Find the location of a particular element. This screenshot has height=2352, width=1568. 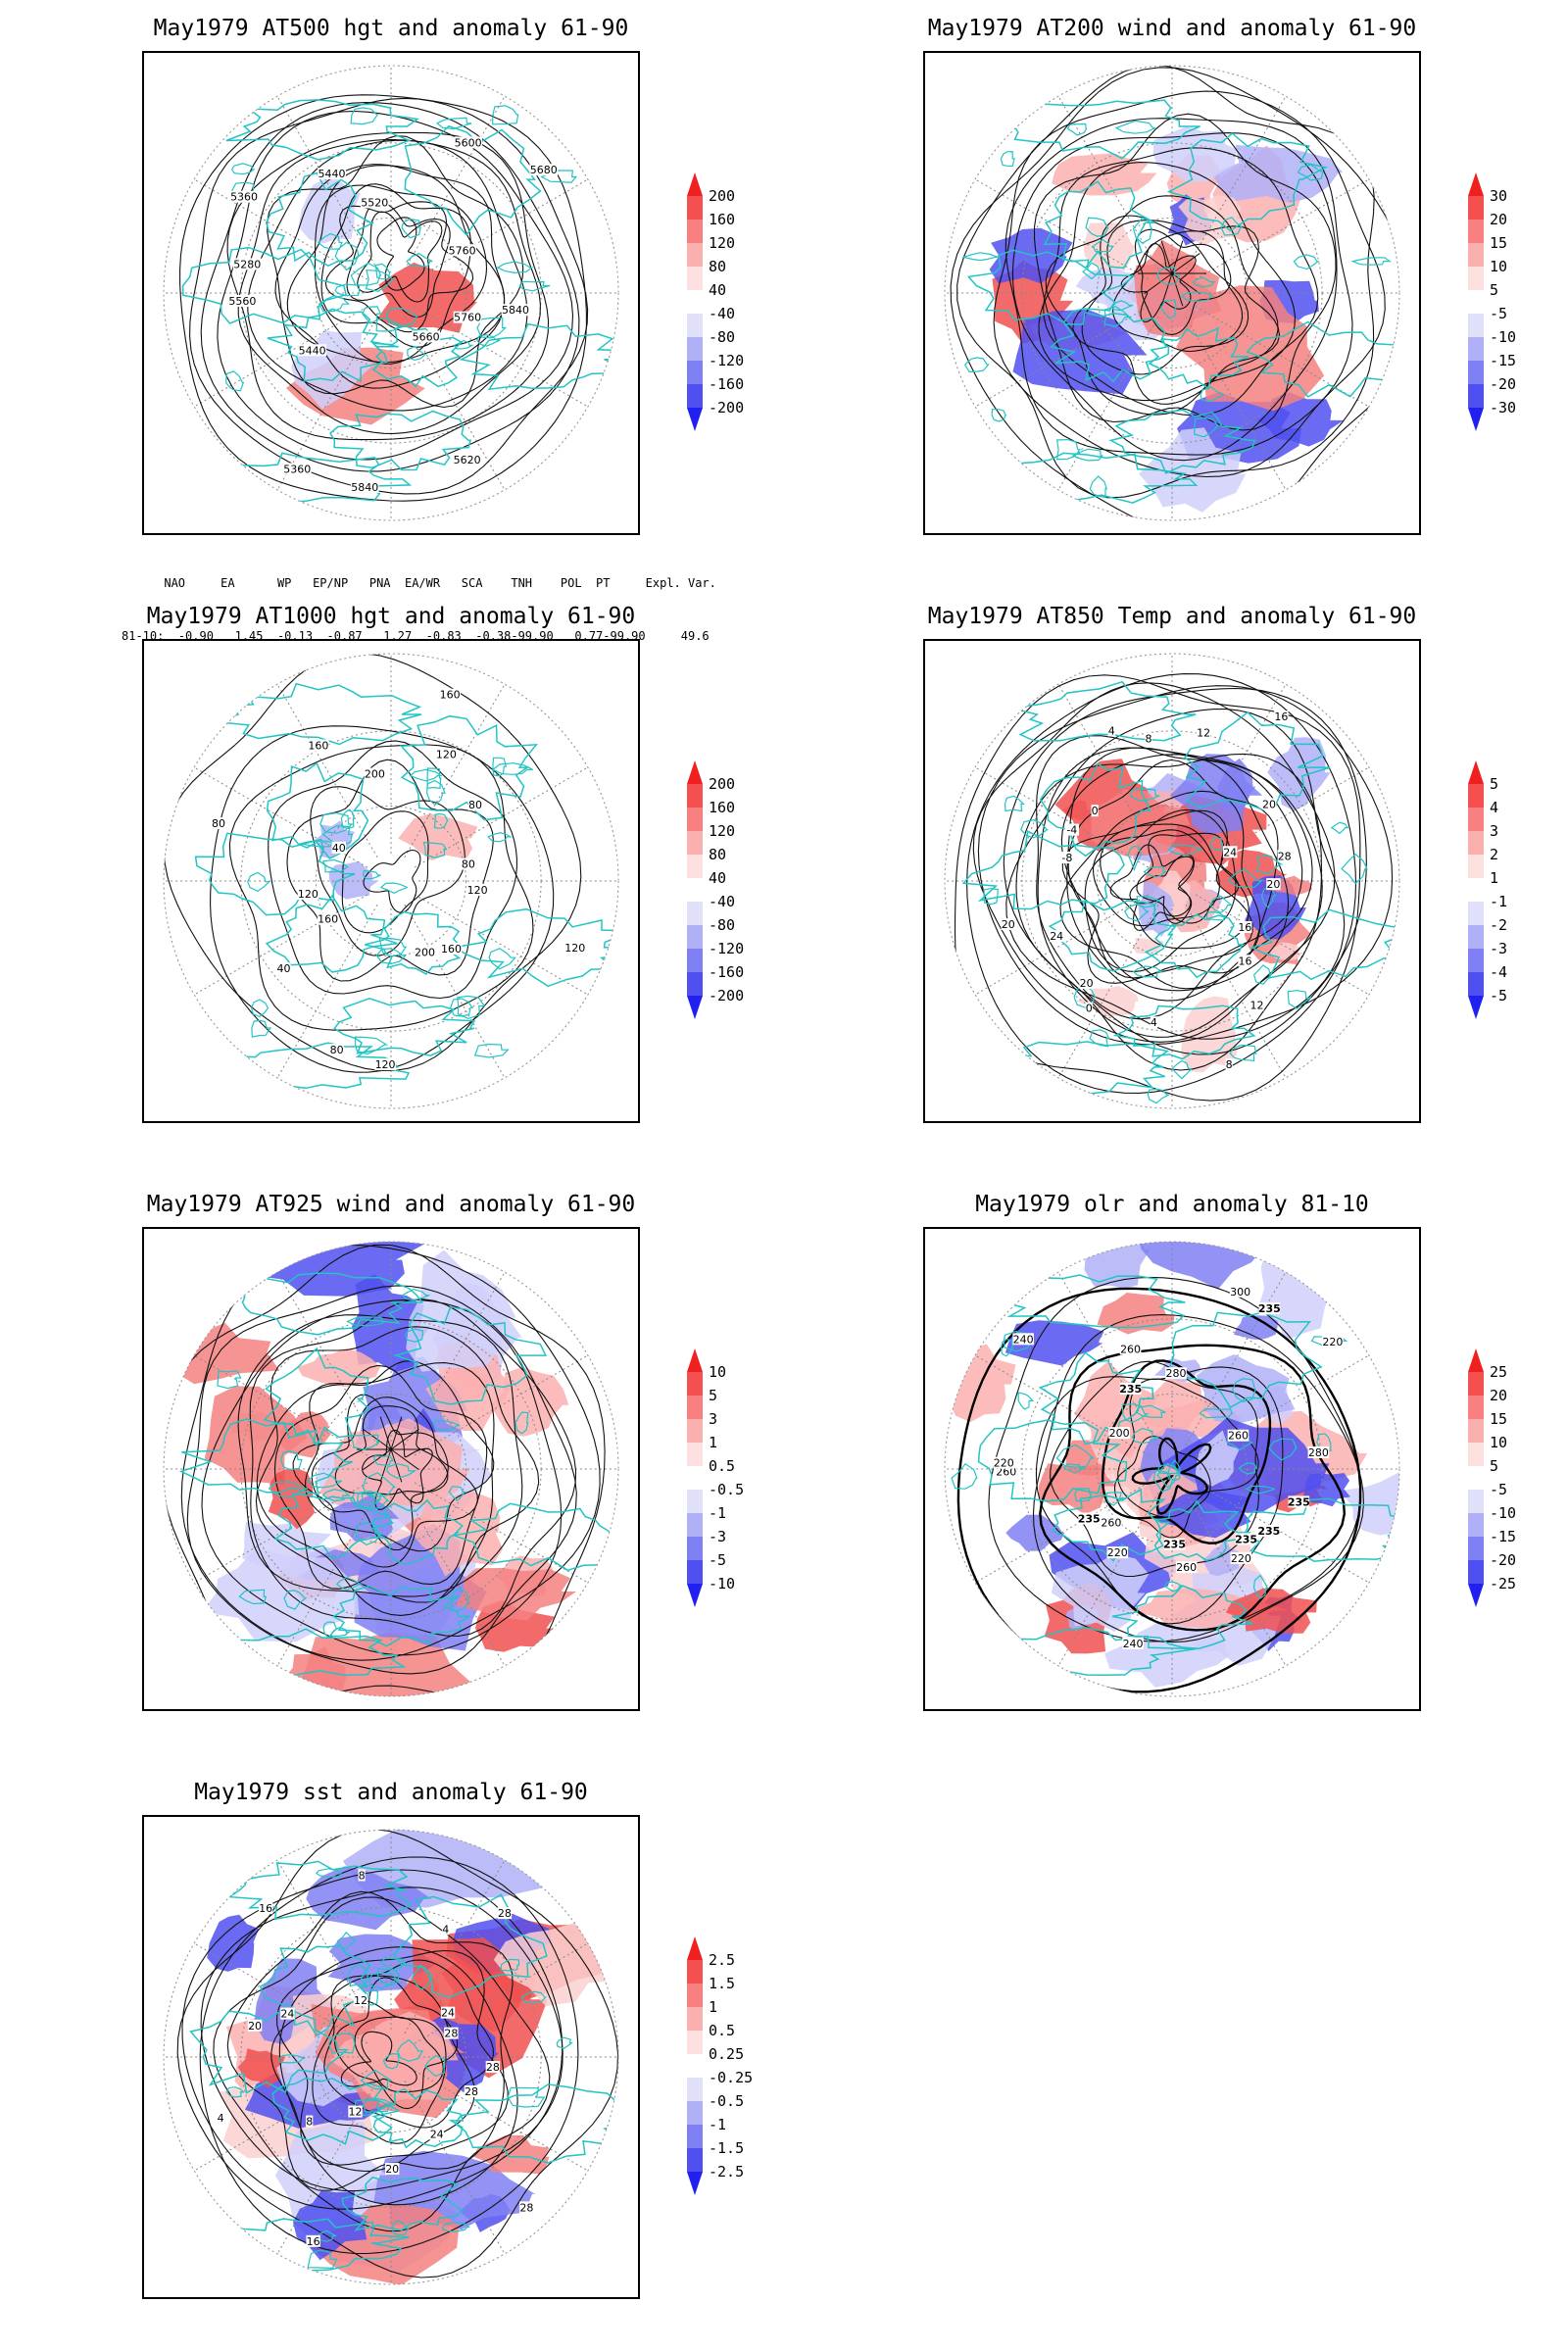

colorbar: 200 160 120 80 40 -40 -80 -120 -160 -200 is located at coordinates (722, 309).